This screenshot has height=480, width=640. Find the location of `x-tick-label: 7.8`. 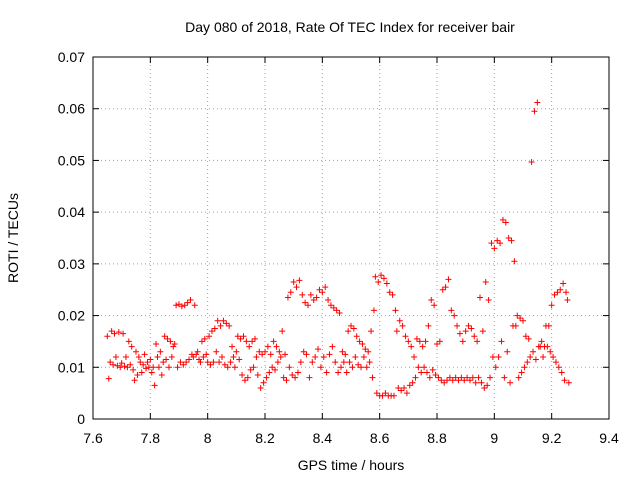

x-tick-label: 7.8 is located at coordinates (151, 438).